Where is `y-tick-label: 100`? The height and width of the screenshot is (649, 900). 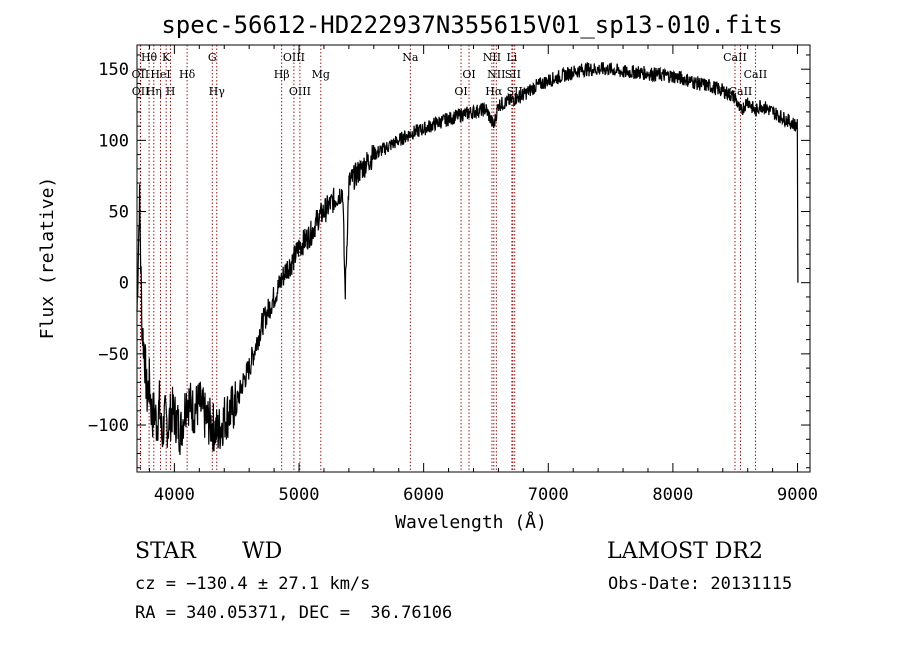 y-tick-label: 100 is located at coordinates (113, 141).